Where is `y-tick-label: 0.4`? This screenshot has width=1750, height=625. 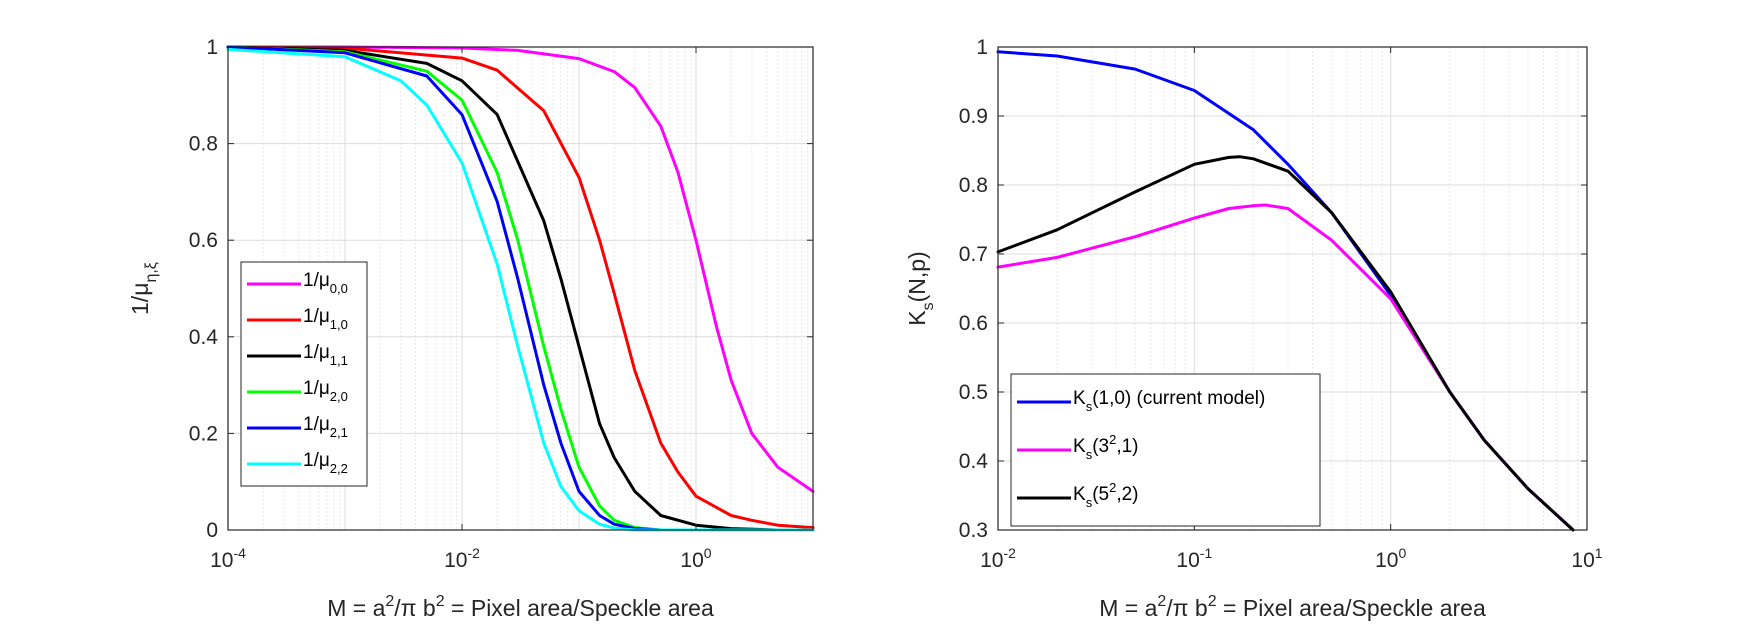 y-tick-label: 0.4 is located at coordinates (204, 337).